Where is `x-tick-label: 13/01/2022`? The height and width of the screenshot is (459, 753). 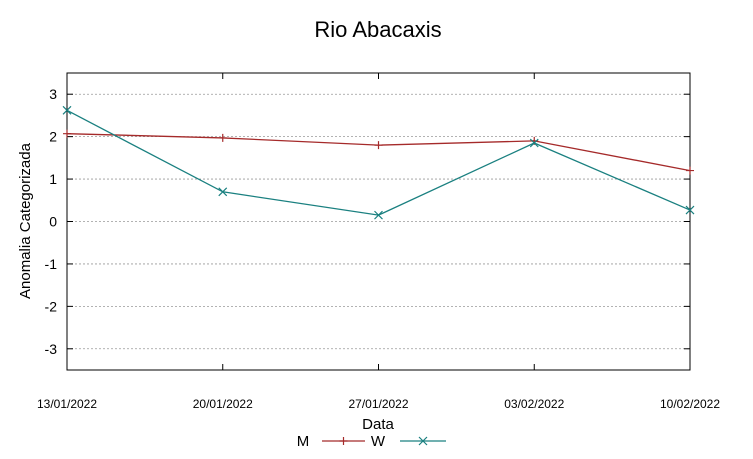 x-tick-label: 13/01/2022 is located at coordinates (67, 404).